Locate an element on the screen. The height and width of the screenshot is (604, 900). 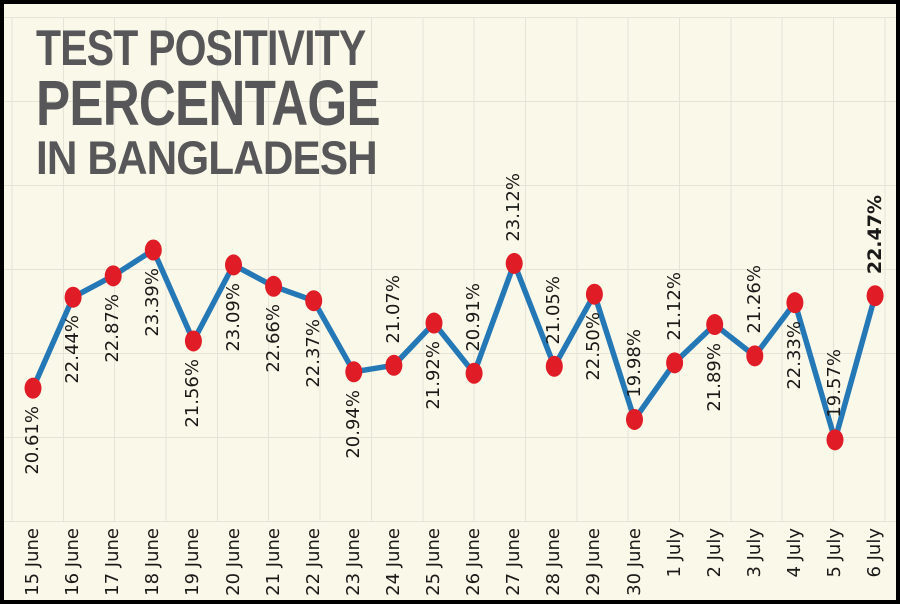
date-label: 3 July is located at coordinates (754, 553).